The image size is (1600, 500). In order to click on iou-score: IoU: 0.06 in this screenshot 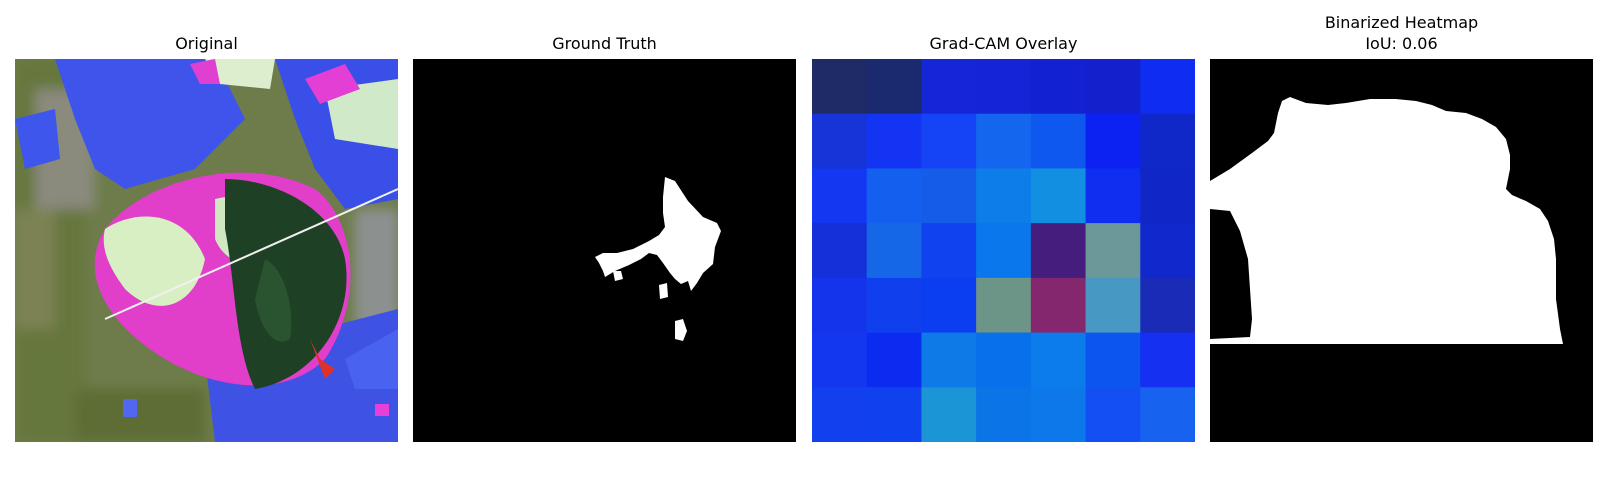, I will do `click(1401, 43)`.